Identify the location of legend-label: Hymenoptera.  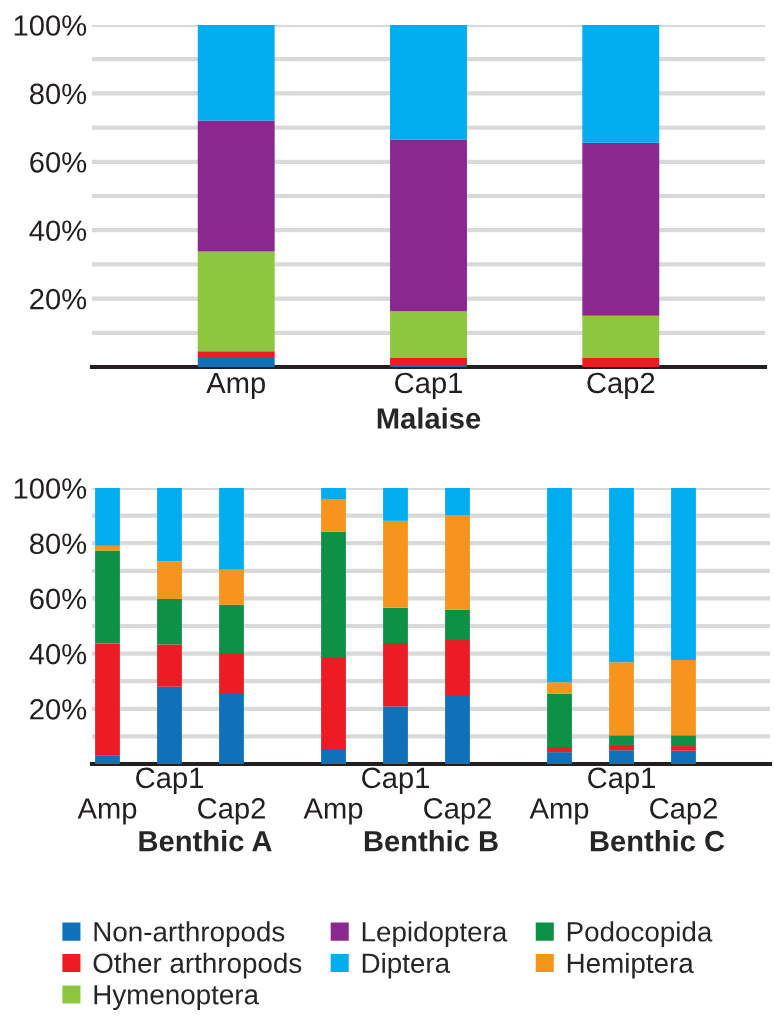
(176, 997).